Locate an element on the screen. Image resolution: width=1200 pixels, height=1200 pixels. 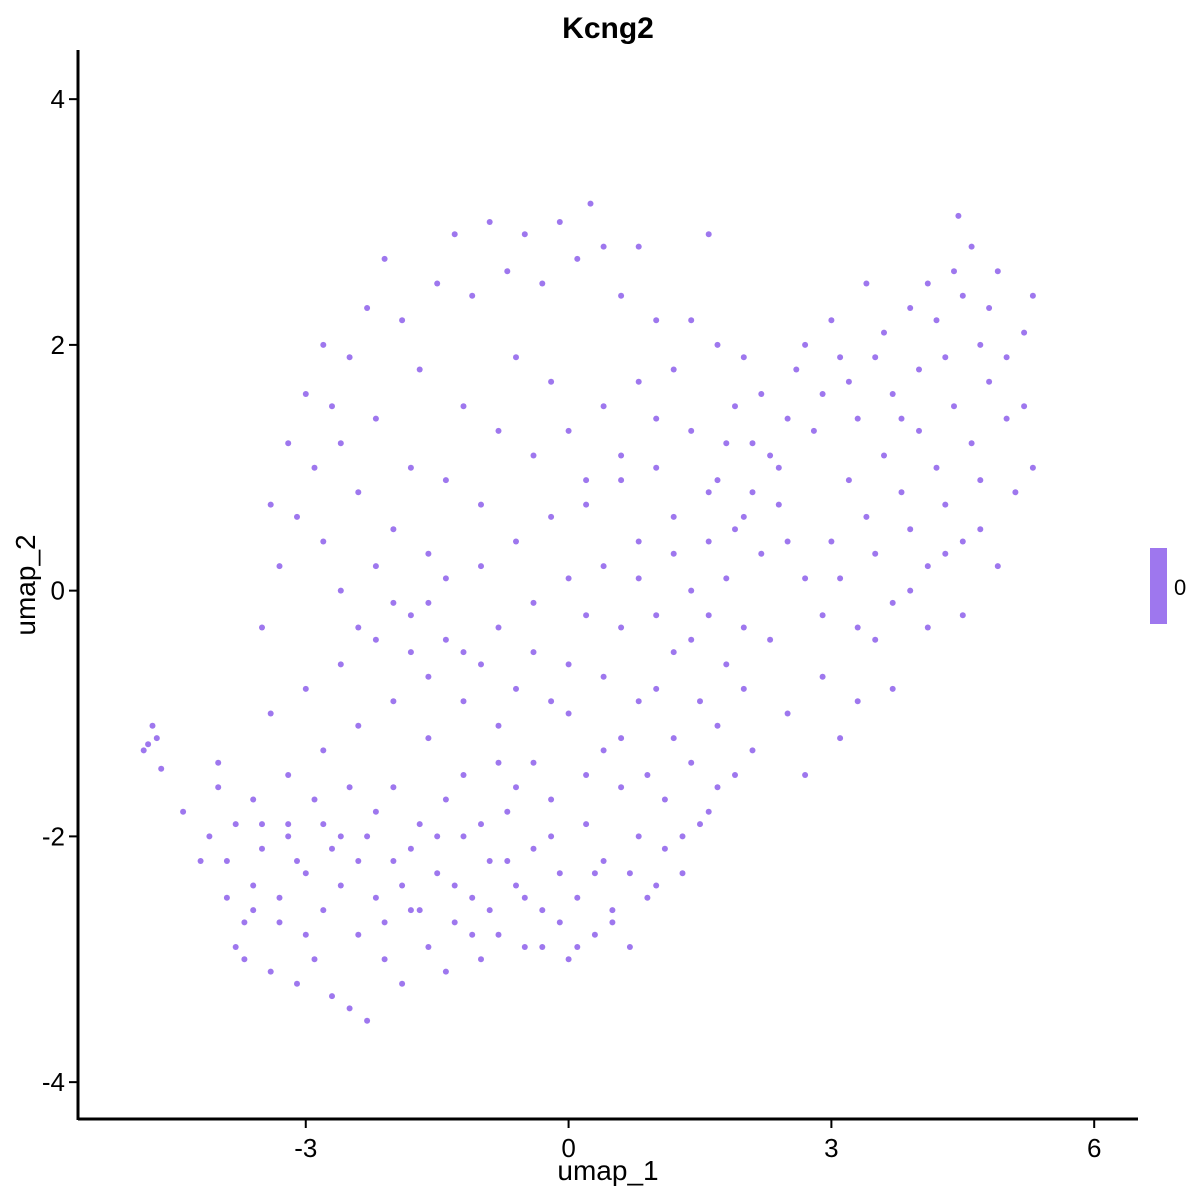
x-tick-label: 3 is located at coordinates (831, 1148).